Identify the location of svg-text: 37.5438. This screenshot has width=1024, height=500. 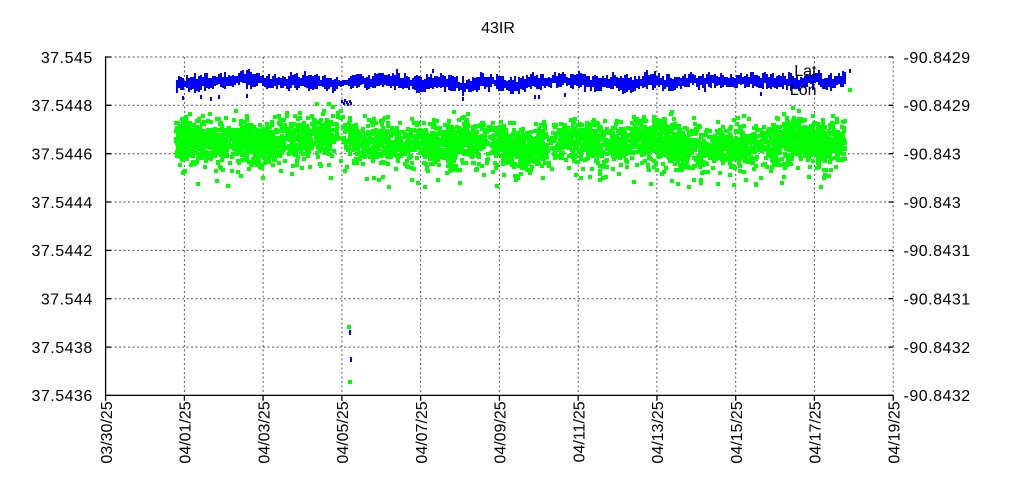
(61, 348).